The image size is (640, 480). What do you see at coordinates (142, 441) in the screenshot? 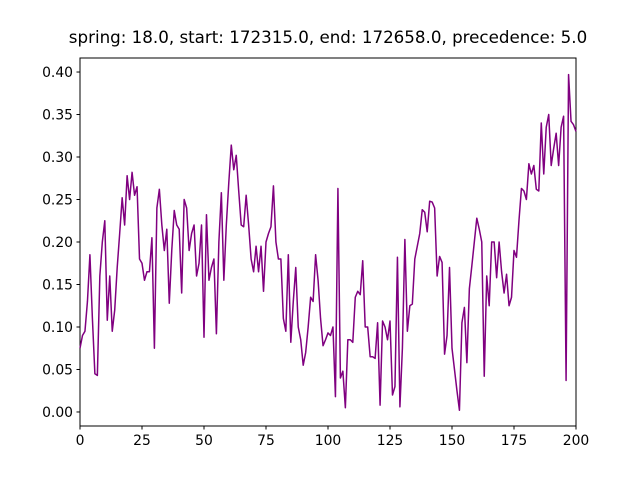
I see `x-tick-label: 25` at bounding box center [142, 441].